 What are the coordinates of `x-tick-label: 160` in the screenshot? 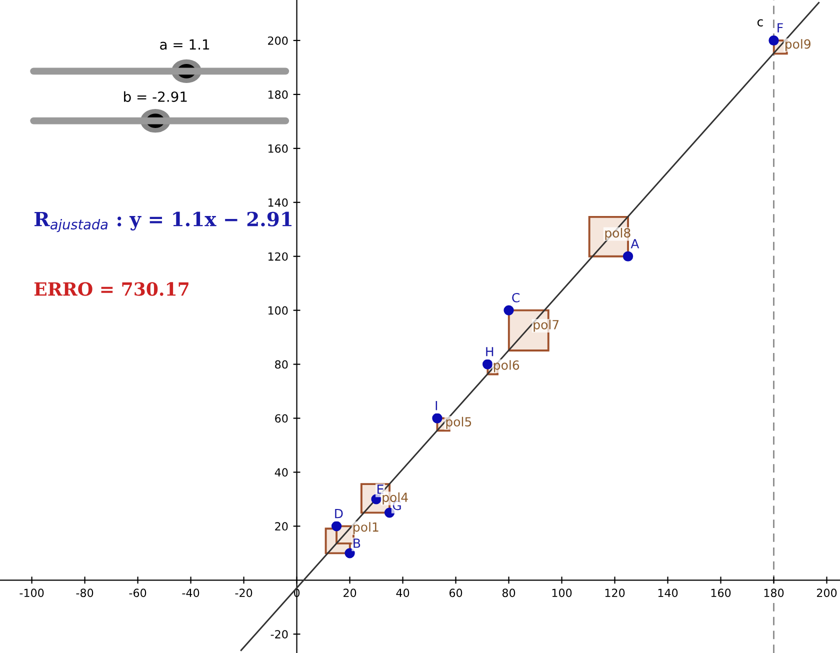 It's located at (721, 593).